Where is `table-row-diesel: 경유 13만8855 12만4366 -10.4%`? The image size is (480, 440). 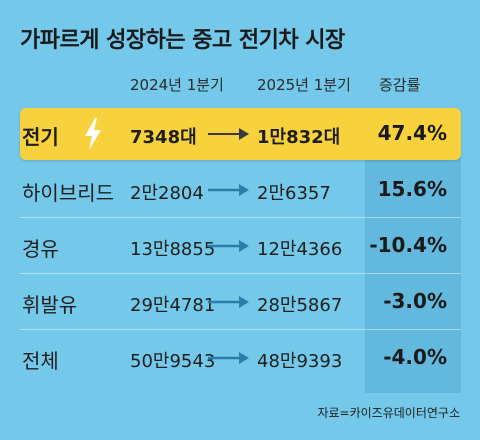 table-row-diesel: 경유 13만8855 12만4366 -10.4% is located at coordinates (240, 246).